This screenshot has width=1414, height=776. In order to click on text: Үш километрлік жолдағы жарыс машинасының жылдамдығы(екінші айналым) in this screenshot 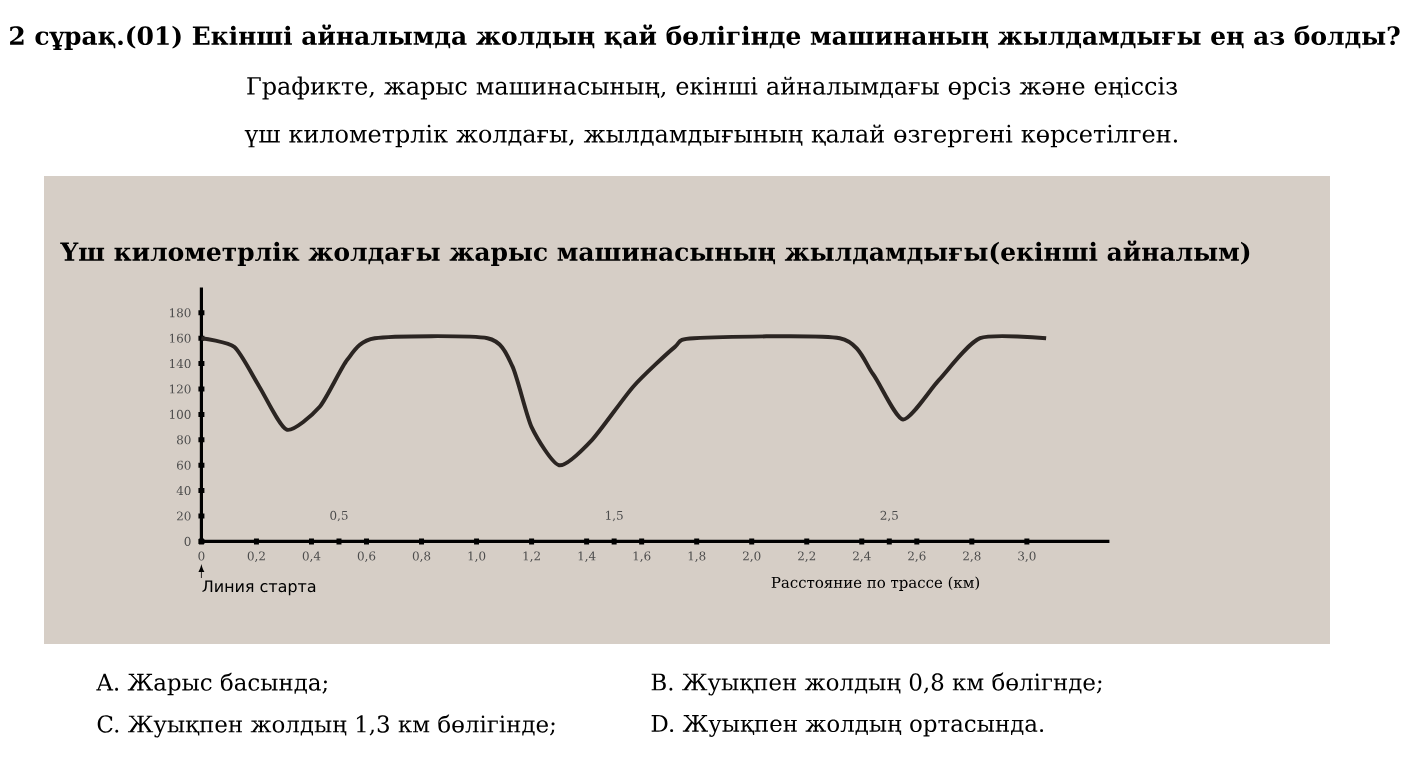, I will do `click(655, 253)`.